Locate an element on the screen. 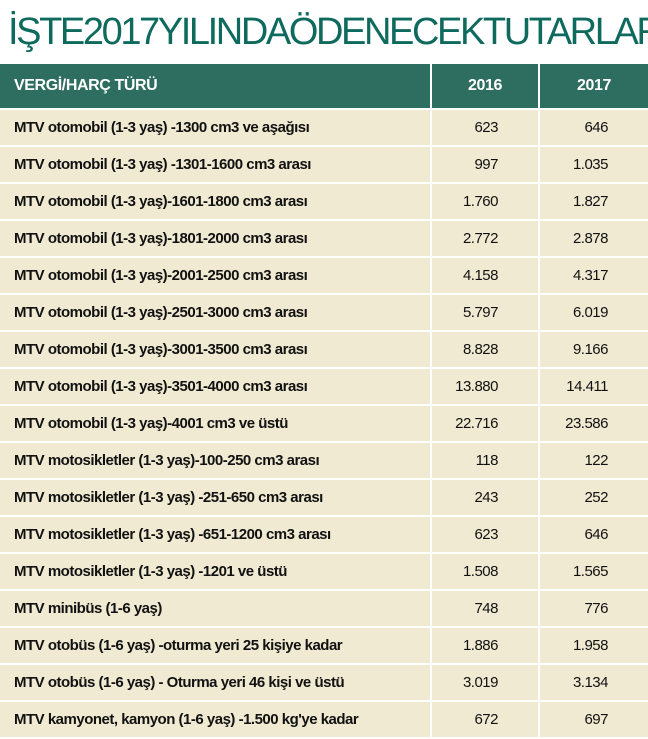 The image size is (648, 739). cell-2017: 4.317 is located at coordinates (594, 276).